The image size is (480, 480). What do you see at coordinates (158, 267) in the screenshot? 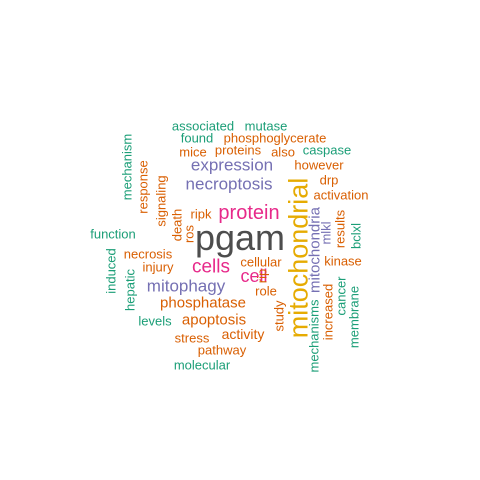
I see `word-injury: injury` at bounding box center [158, 267].